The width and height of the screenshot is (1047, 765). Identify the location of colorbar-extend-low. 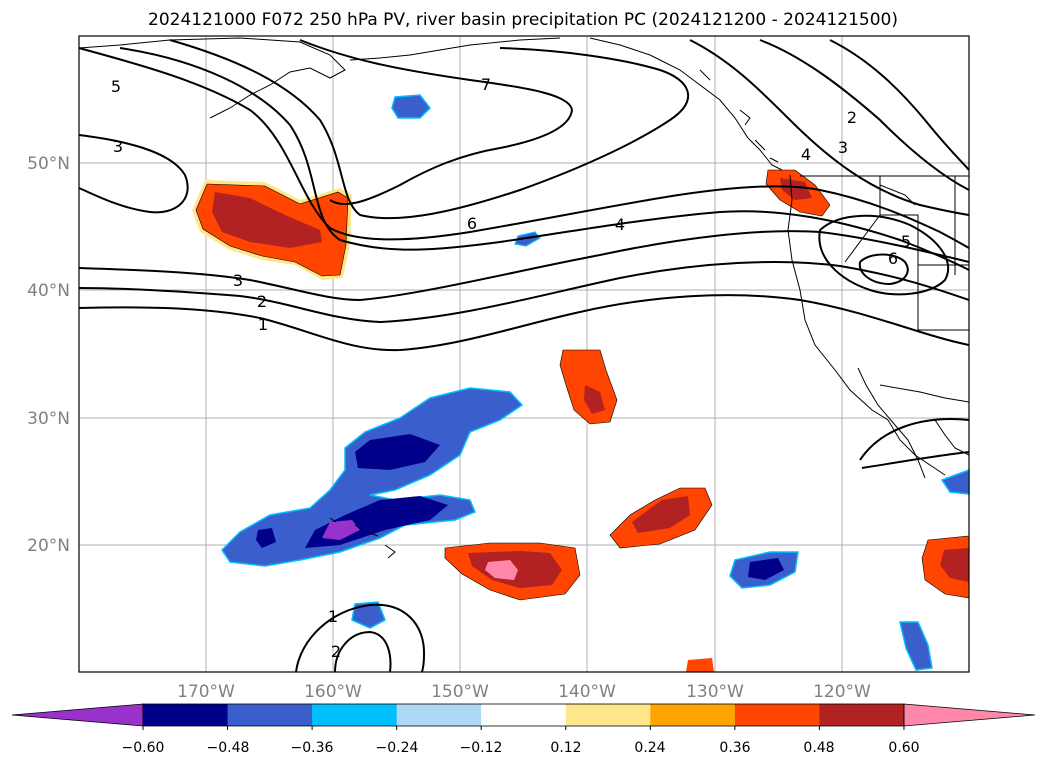
(77, 715).